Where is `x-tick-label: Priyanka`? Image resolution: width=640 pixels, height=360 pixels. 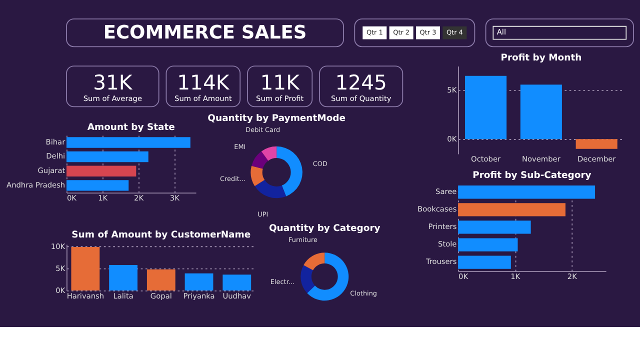
x-tick-label: Priyanka is located at coordinates (199, 295).